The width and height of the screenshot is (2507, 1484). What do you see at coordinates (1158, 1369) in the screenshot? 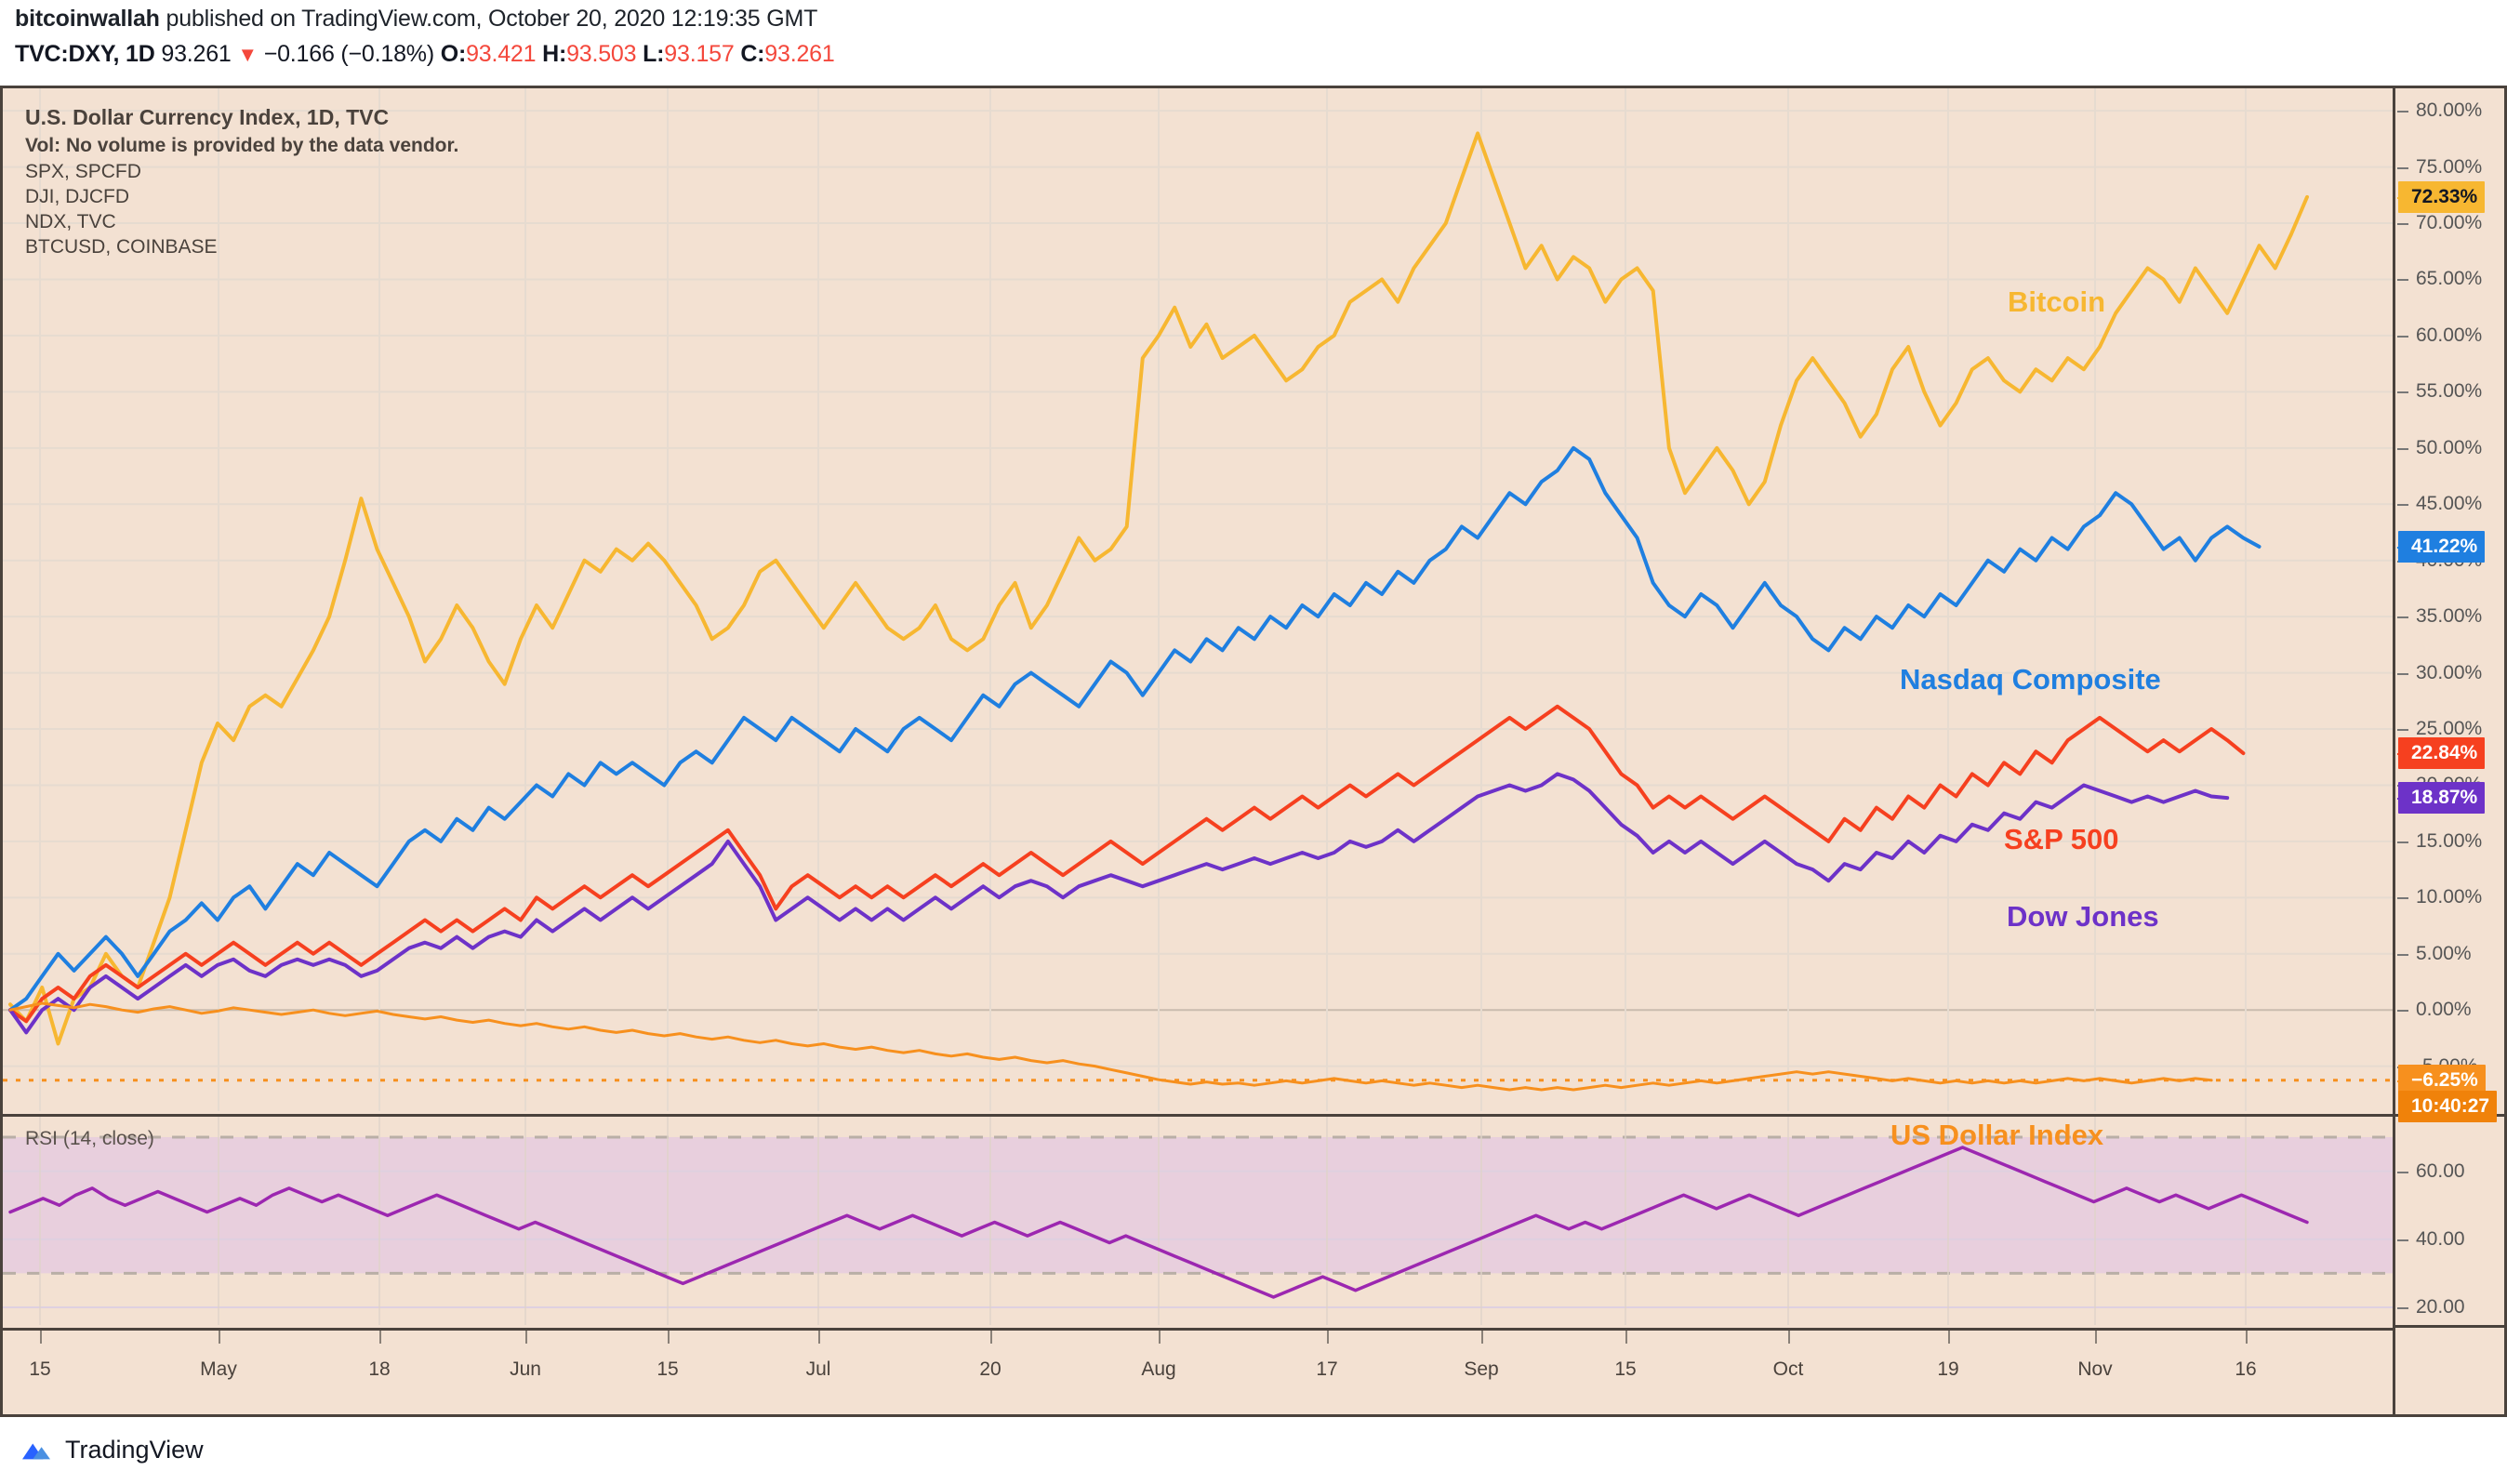
I see `time-axis-label: Aug` at bounding box center [1158, 1369].